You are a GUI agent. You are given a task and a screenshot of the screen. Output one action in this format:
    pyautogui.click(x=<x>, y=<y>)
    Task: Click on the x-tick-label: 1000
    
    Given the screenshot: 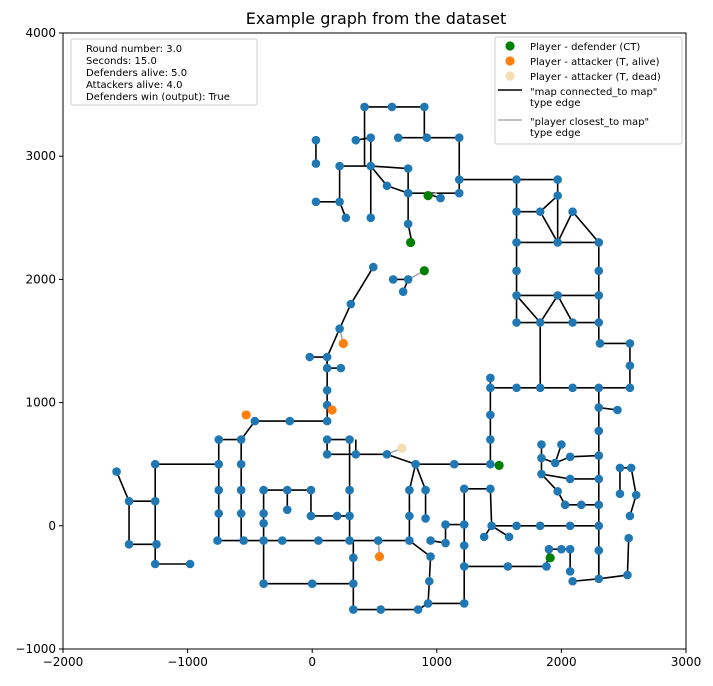 What is the action you would take?
    pyautogui.click(x=437, y=662)
    